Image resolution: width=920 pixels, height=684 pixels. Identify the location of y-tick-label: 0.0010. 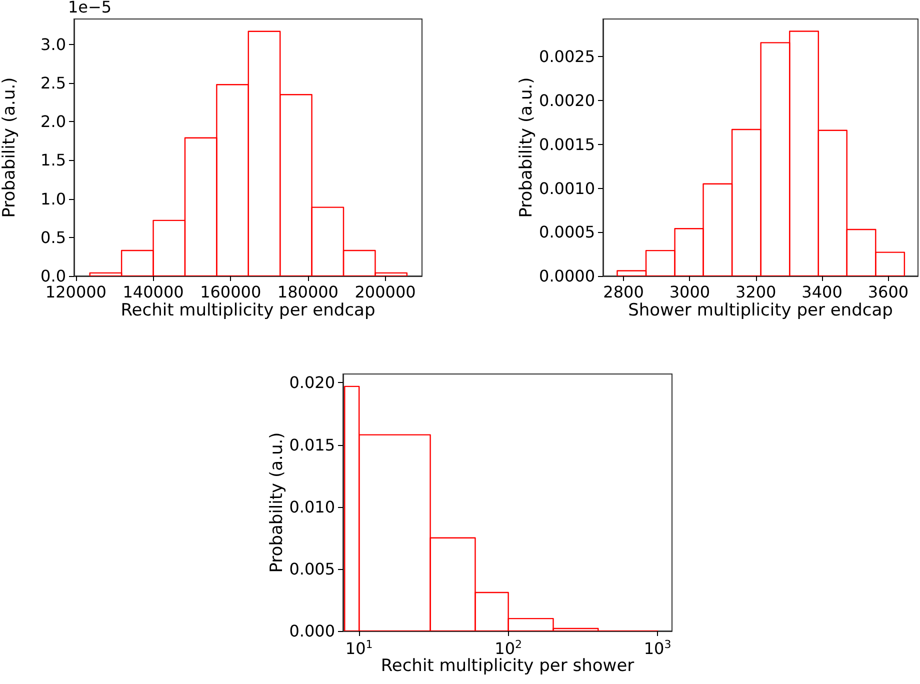
(567, 188).